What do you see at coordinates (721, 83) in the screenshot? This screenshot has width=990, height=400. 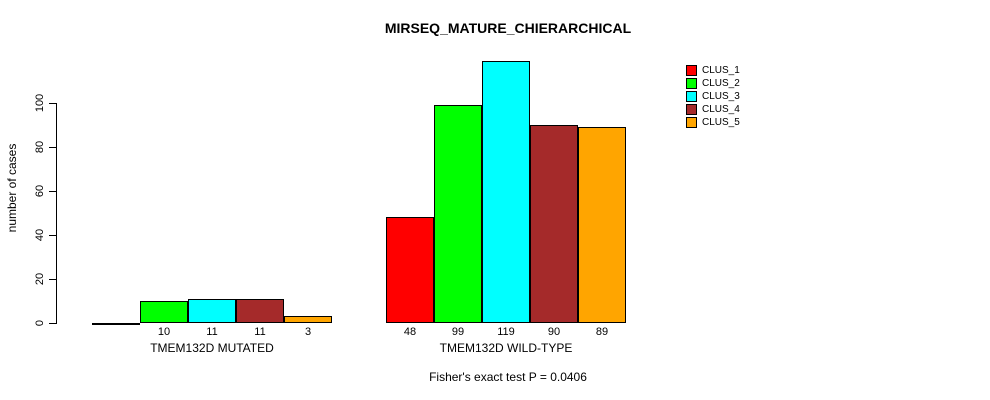 I see `legend-label: CLUS_2` at bounding box center [721, 83].